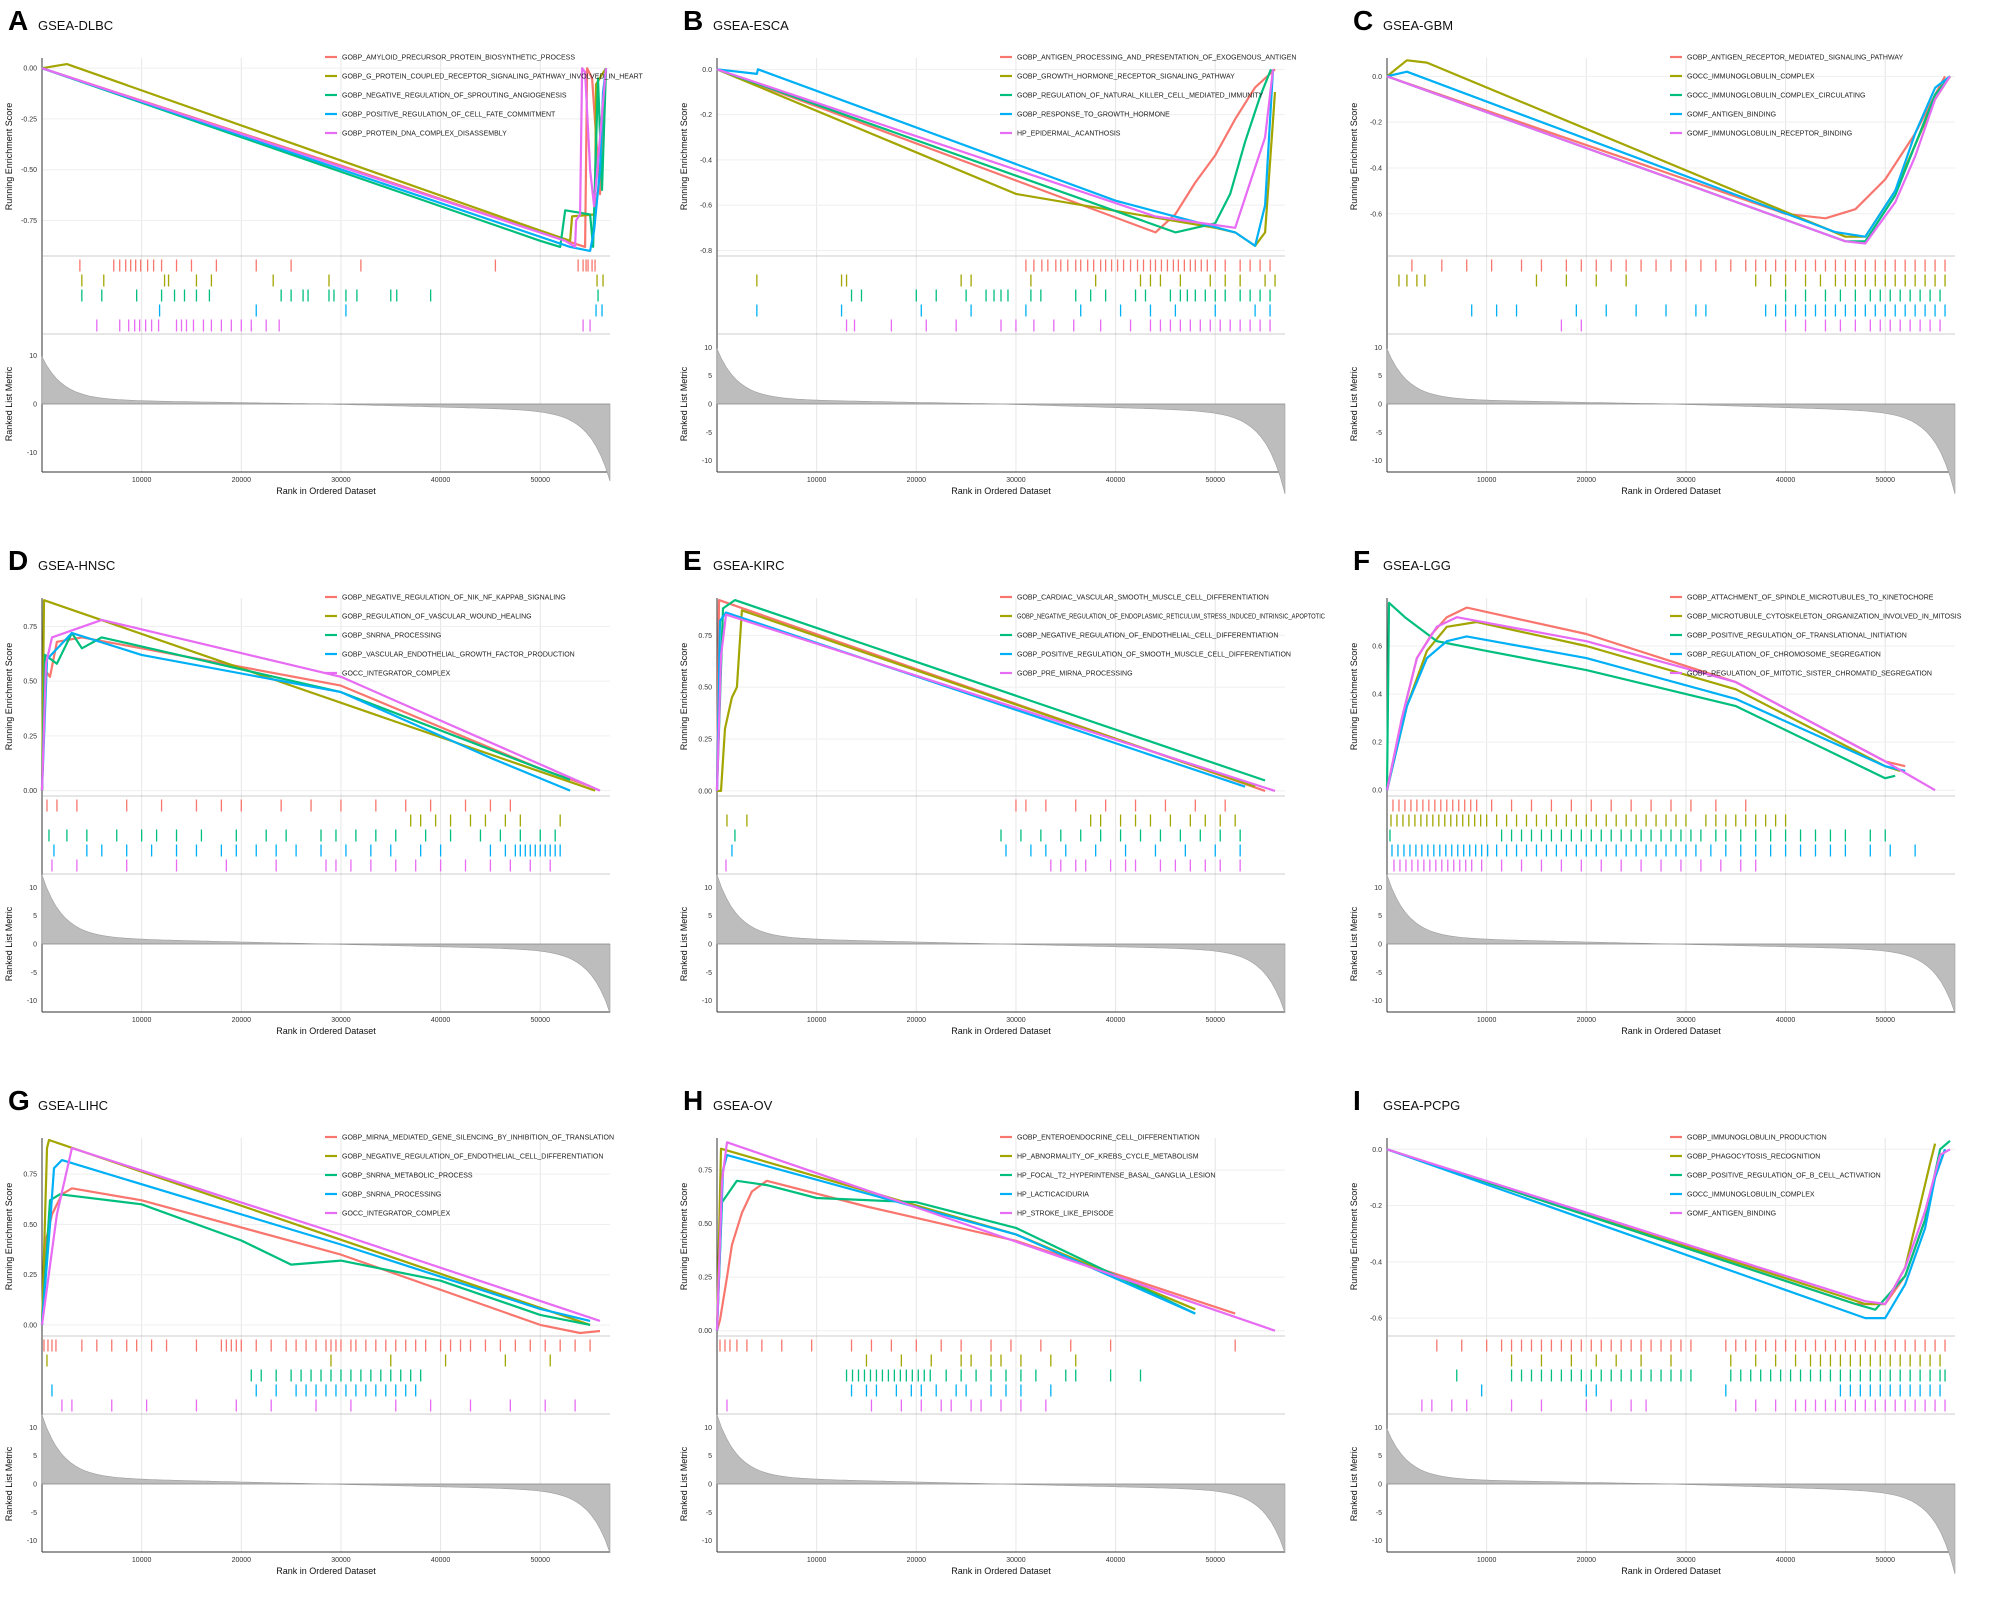 The width and height of the screenshot is (2006, 1620). What do you see at coordinates (1731, 115) in the screenshot?
I see `legend-entry: GOMF_ANTIGEN_BINDING` at bounding box center [1731, 115].